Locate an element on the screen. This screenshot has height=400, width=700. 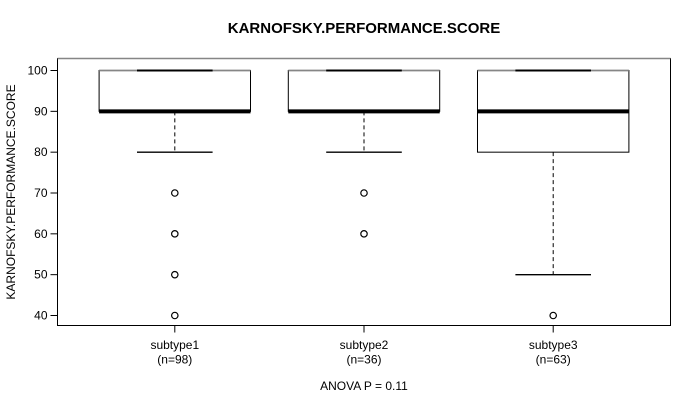
y-axis-title: KARNOFSKY.PERFORMANCE.SCORE is located at coordinates (11, 191).